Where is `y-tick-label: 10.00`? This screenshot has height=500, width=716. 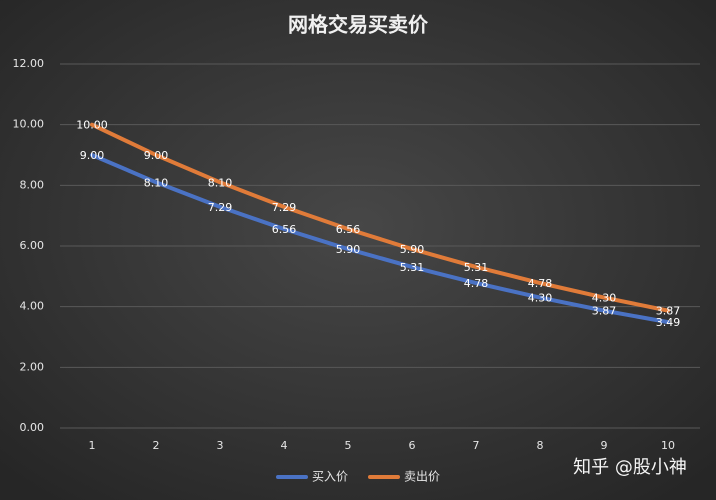
y-tick-label: 10.00 is located at coordinates (29, 124).